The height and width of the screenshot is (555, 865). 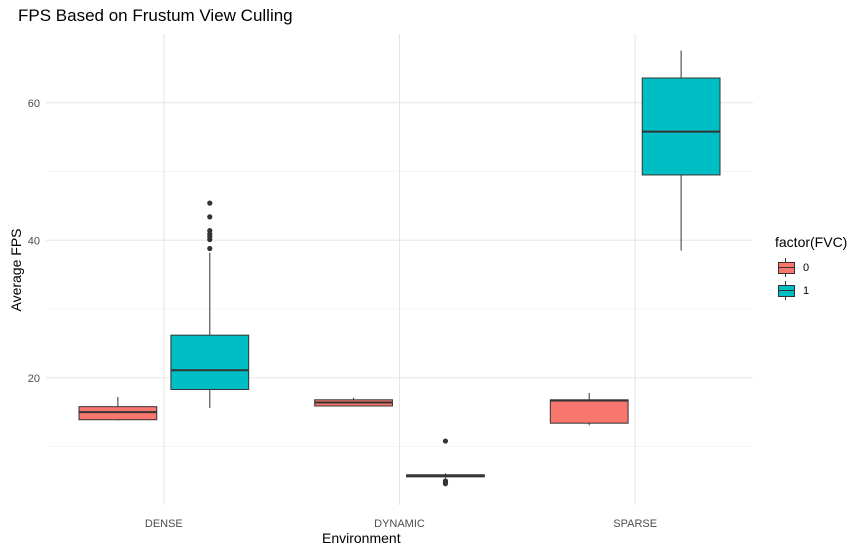 What do you see at coordinates (155, 15) in the screenshot?
I see `chart-title: FPS Based on Frustum View Culling` at bounding box center [155, 15].